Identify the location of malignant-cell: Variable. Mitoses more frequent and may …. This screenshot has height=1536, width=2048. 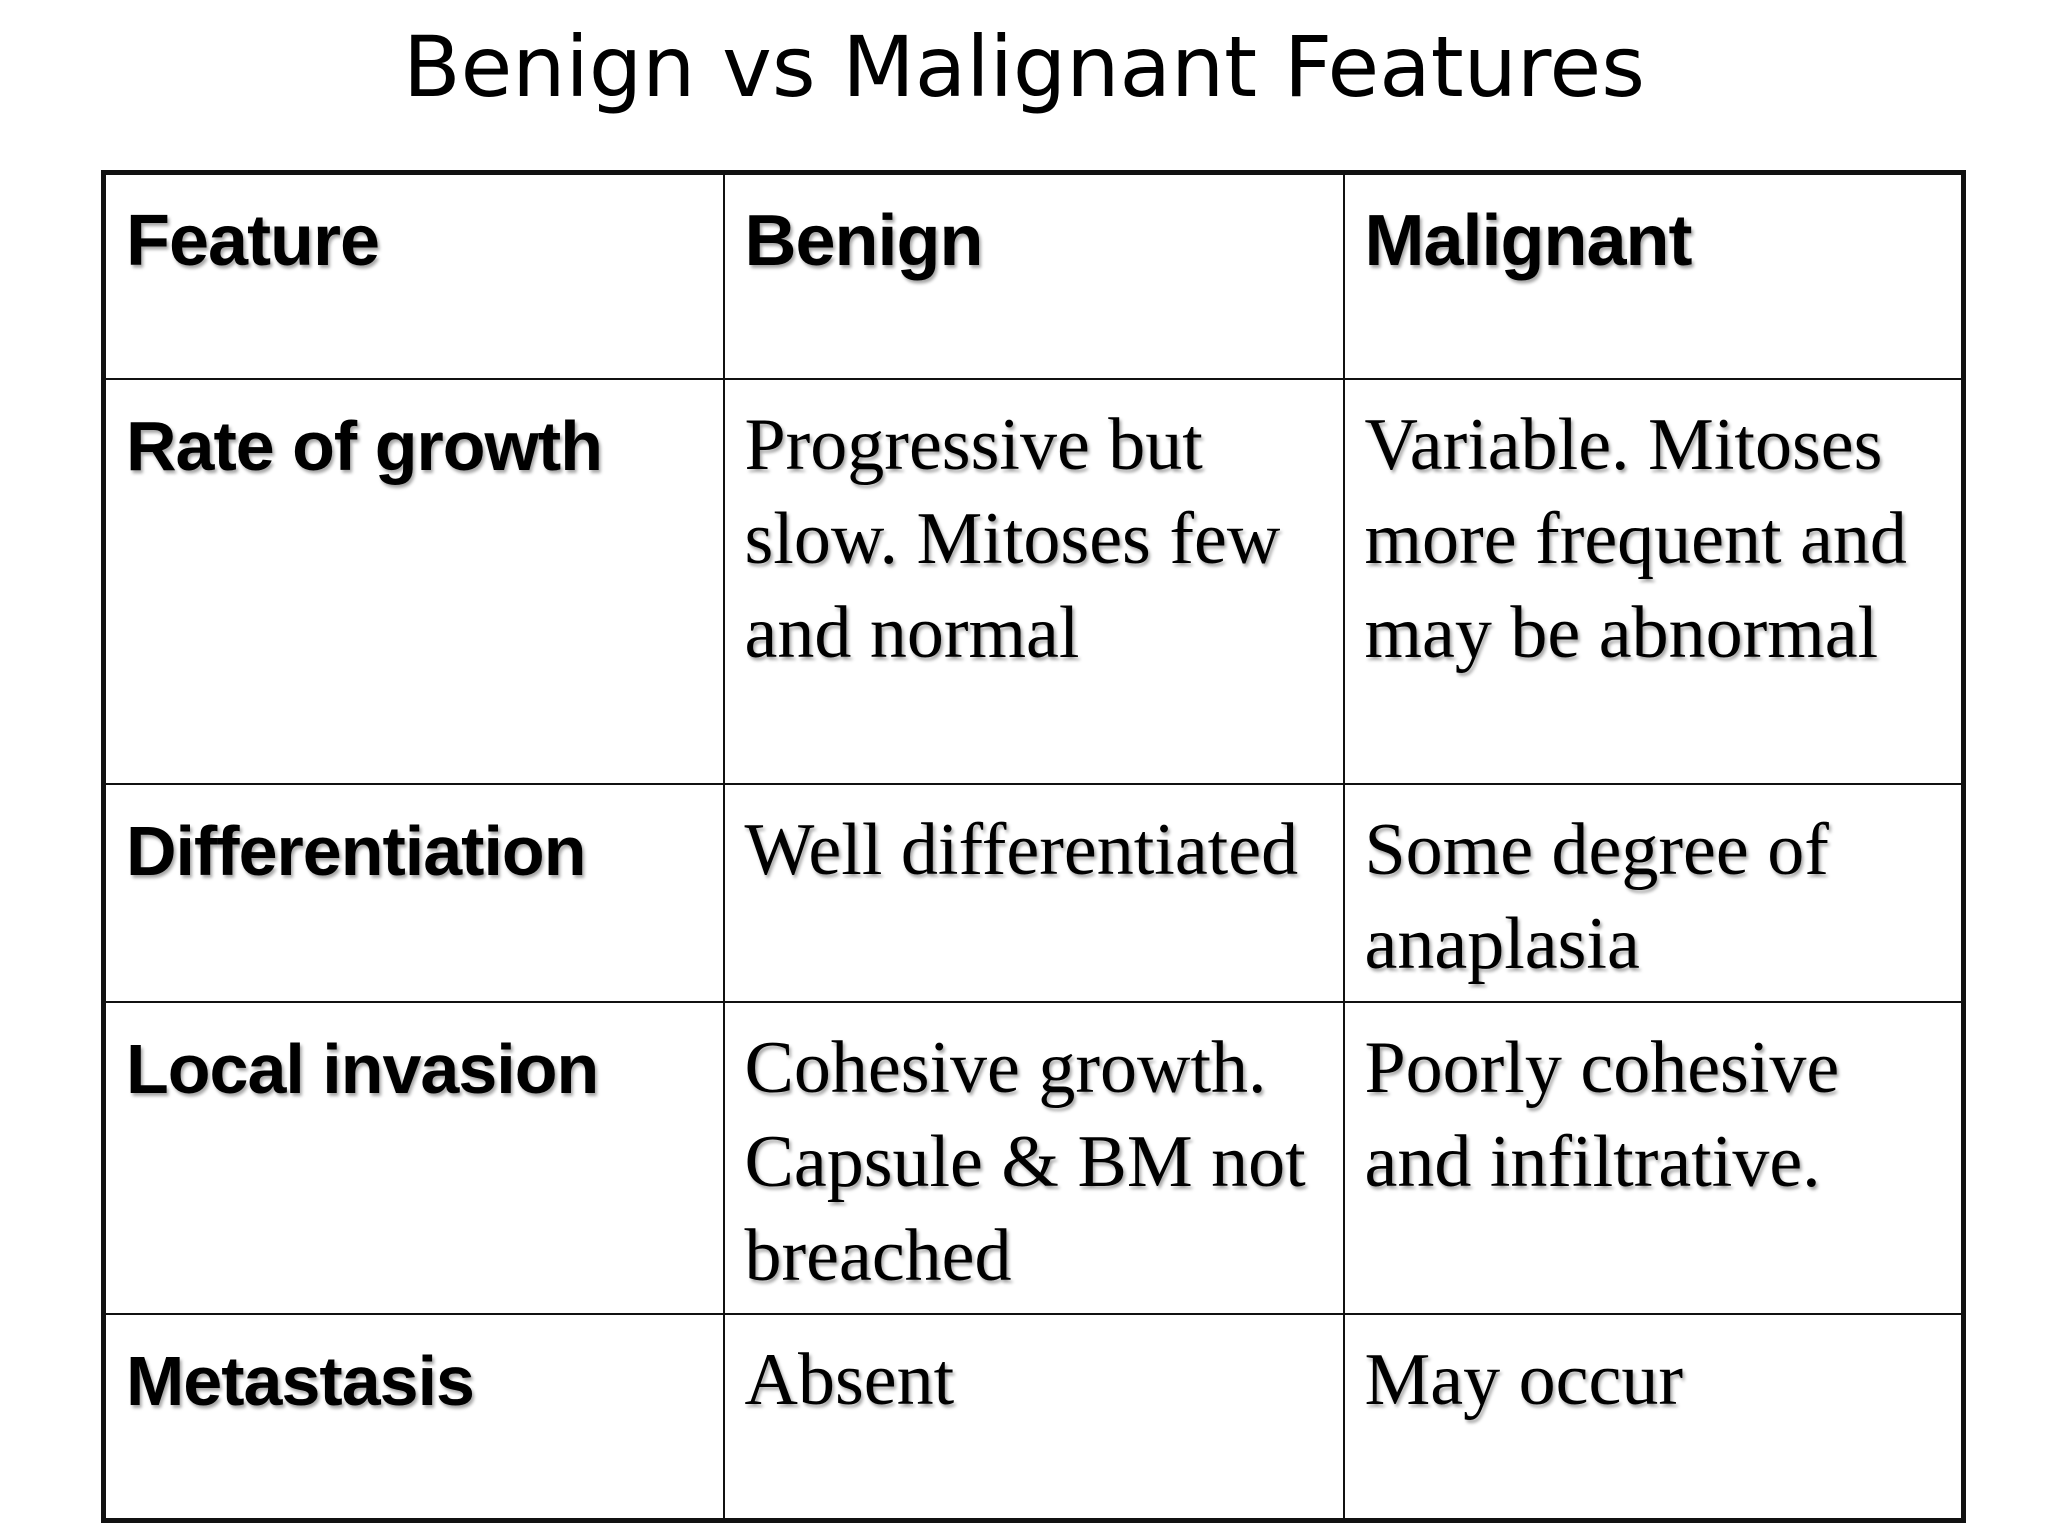
(1653, 581).